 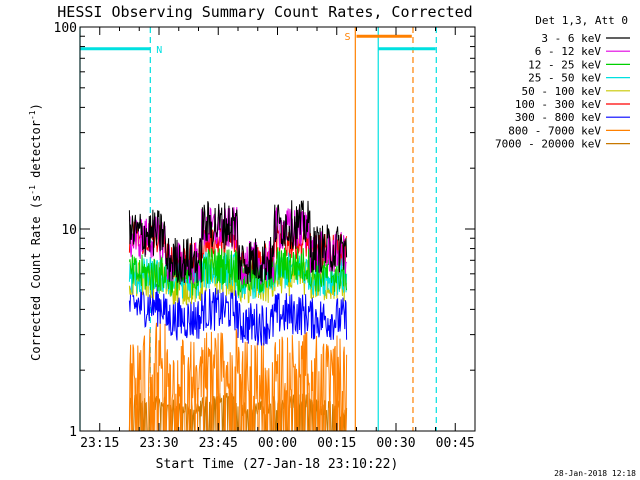 I want to click on y-tick-label-2: 100, so click(x=65, y=28).